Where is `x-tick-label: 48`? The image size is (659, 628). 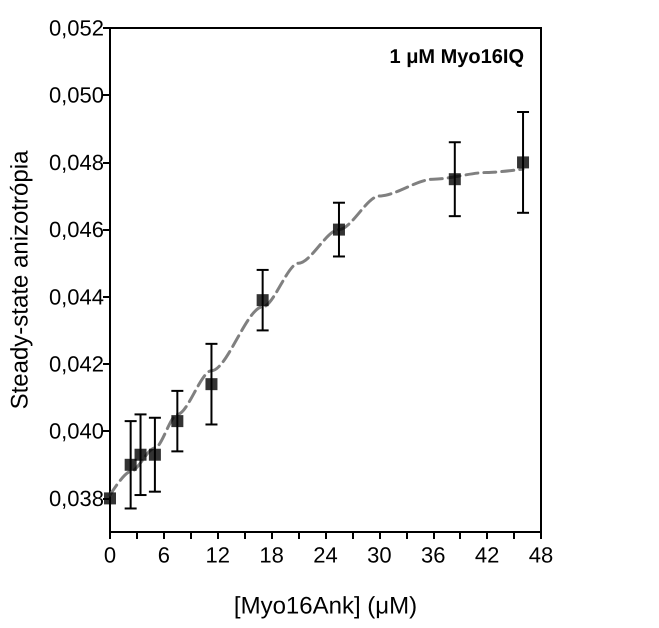
x-tick-label: 48 is located at coordinates (541, 555).